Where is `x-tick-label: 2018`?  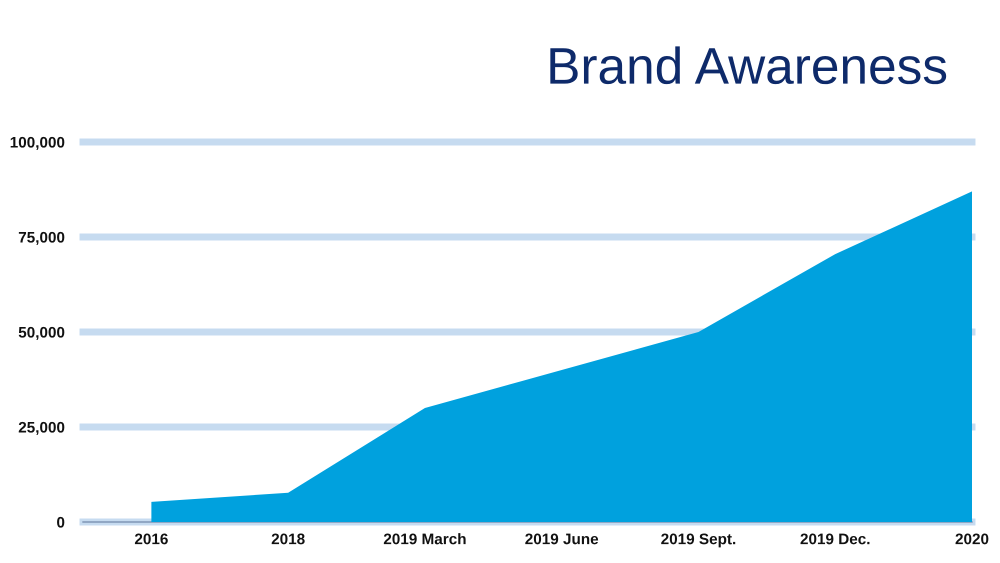
x-tick-label: 2018 is located at coordinates (288, 539).